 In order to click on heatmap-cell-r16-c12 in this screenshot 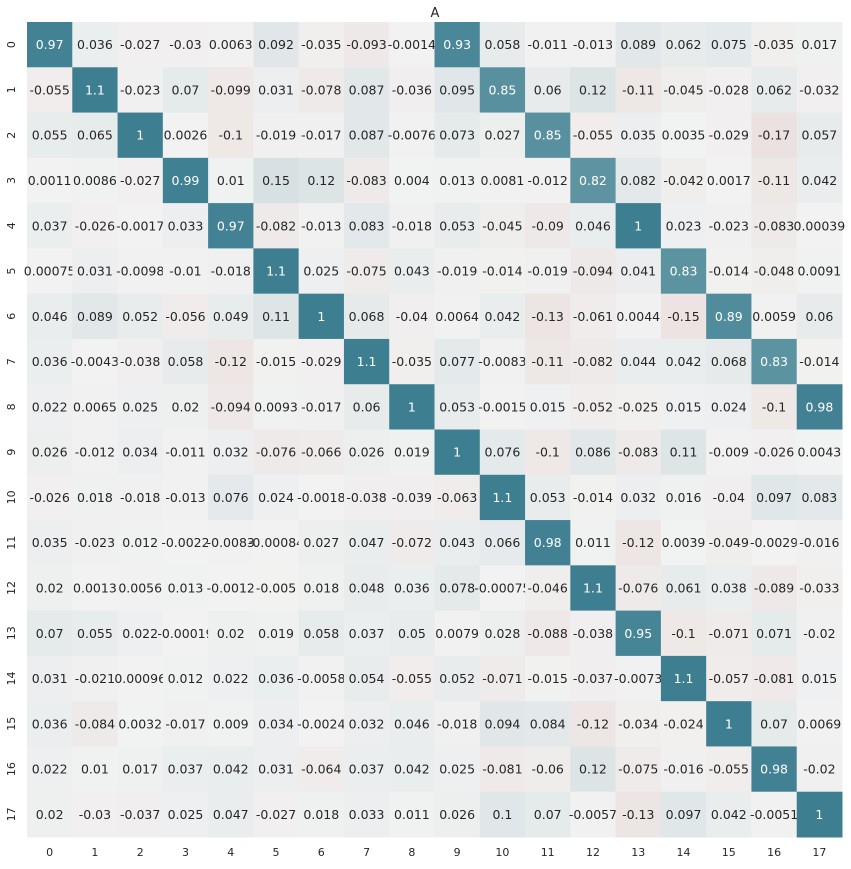, I will do `click(593, 769)`.